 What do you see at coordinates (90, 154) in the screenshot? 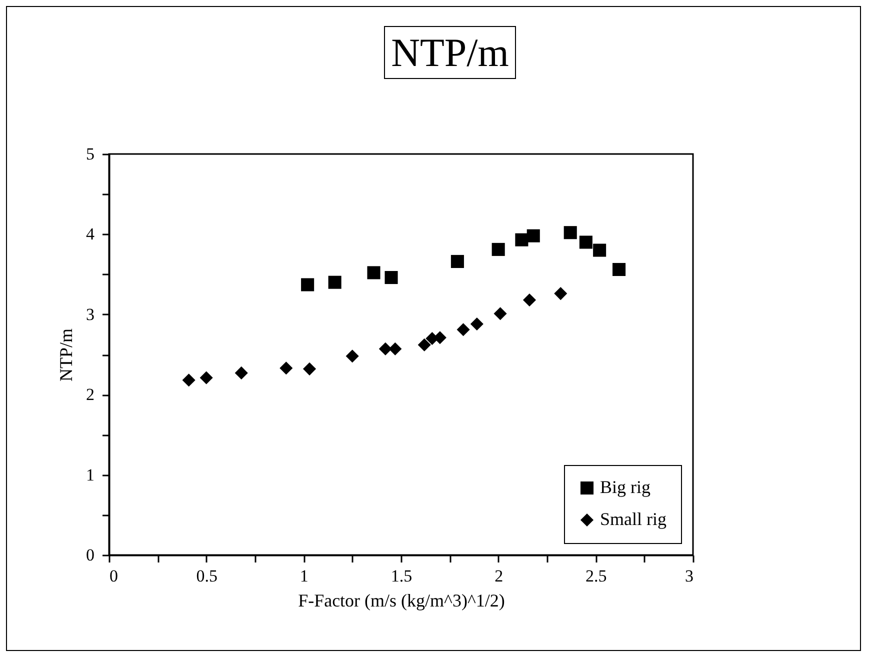
I see `y-tick-label: 5` at bounding box center [90, 154].